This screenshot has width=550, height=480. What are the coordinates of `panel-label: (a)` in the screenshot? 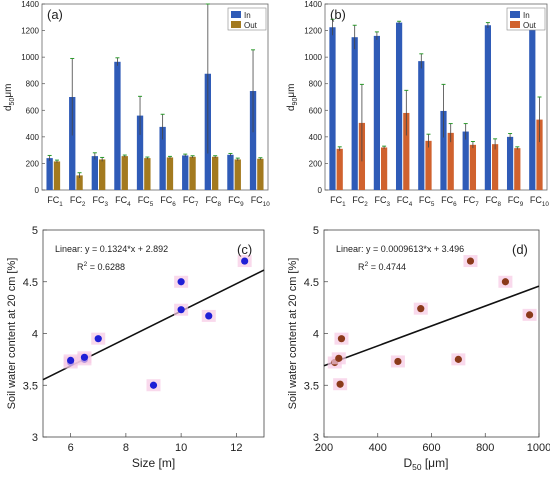 It's located at (55, 14).